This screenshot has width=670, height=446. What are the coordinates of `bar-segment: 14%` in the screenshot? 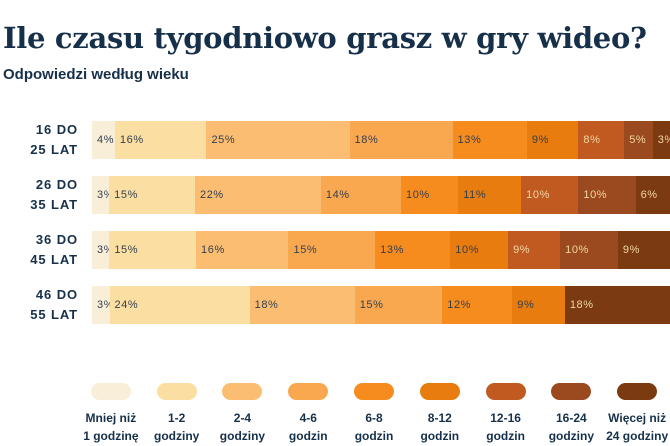 It's located at (360, 195).